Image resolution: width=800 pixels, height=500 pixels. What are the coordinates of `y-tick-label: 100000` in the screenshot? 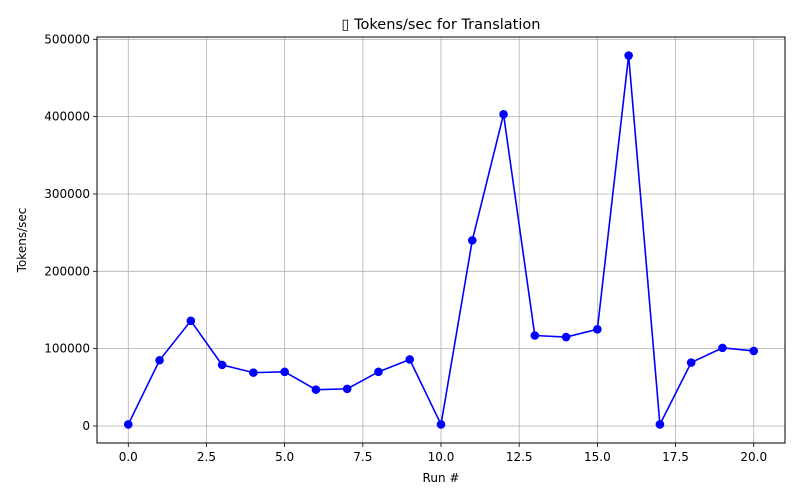 It's located at (67, 349).